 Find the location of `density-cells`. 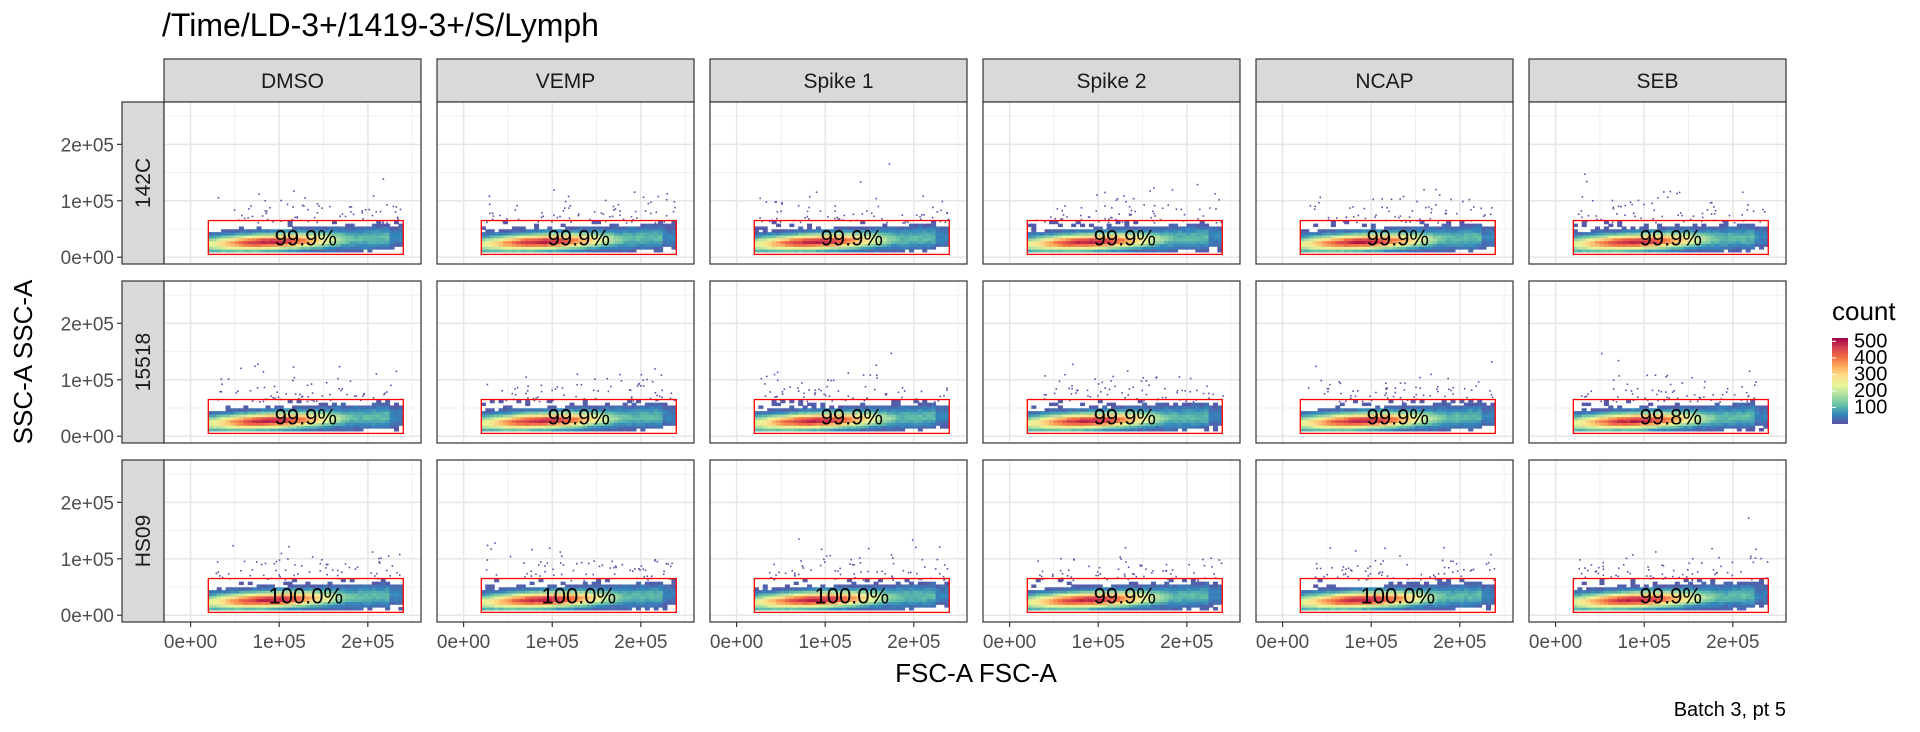

density-cells is located at coordinates (305, 215).